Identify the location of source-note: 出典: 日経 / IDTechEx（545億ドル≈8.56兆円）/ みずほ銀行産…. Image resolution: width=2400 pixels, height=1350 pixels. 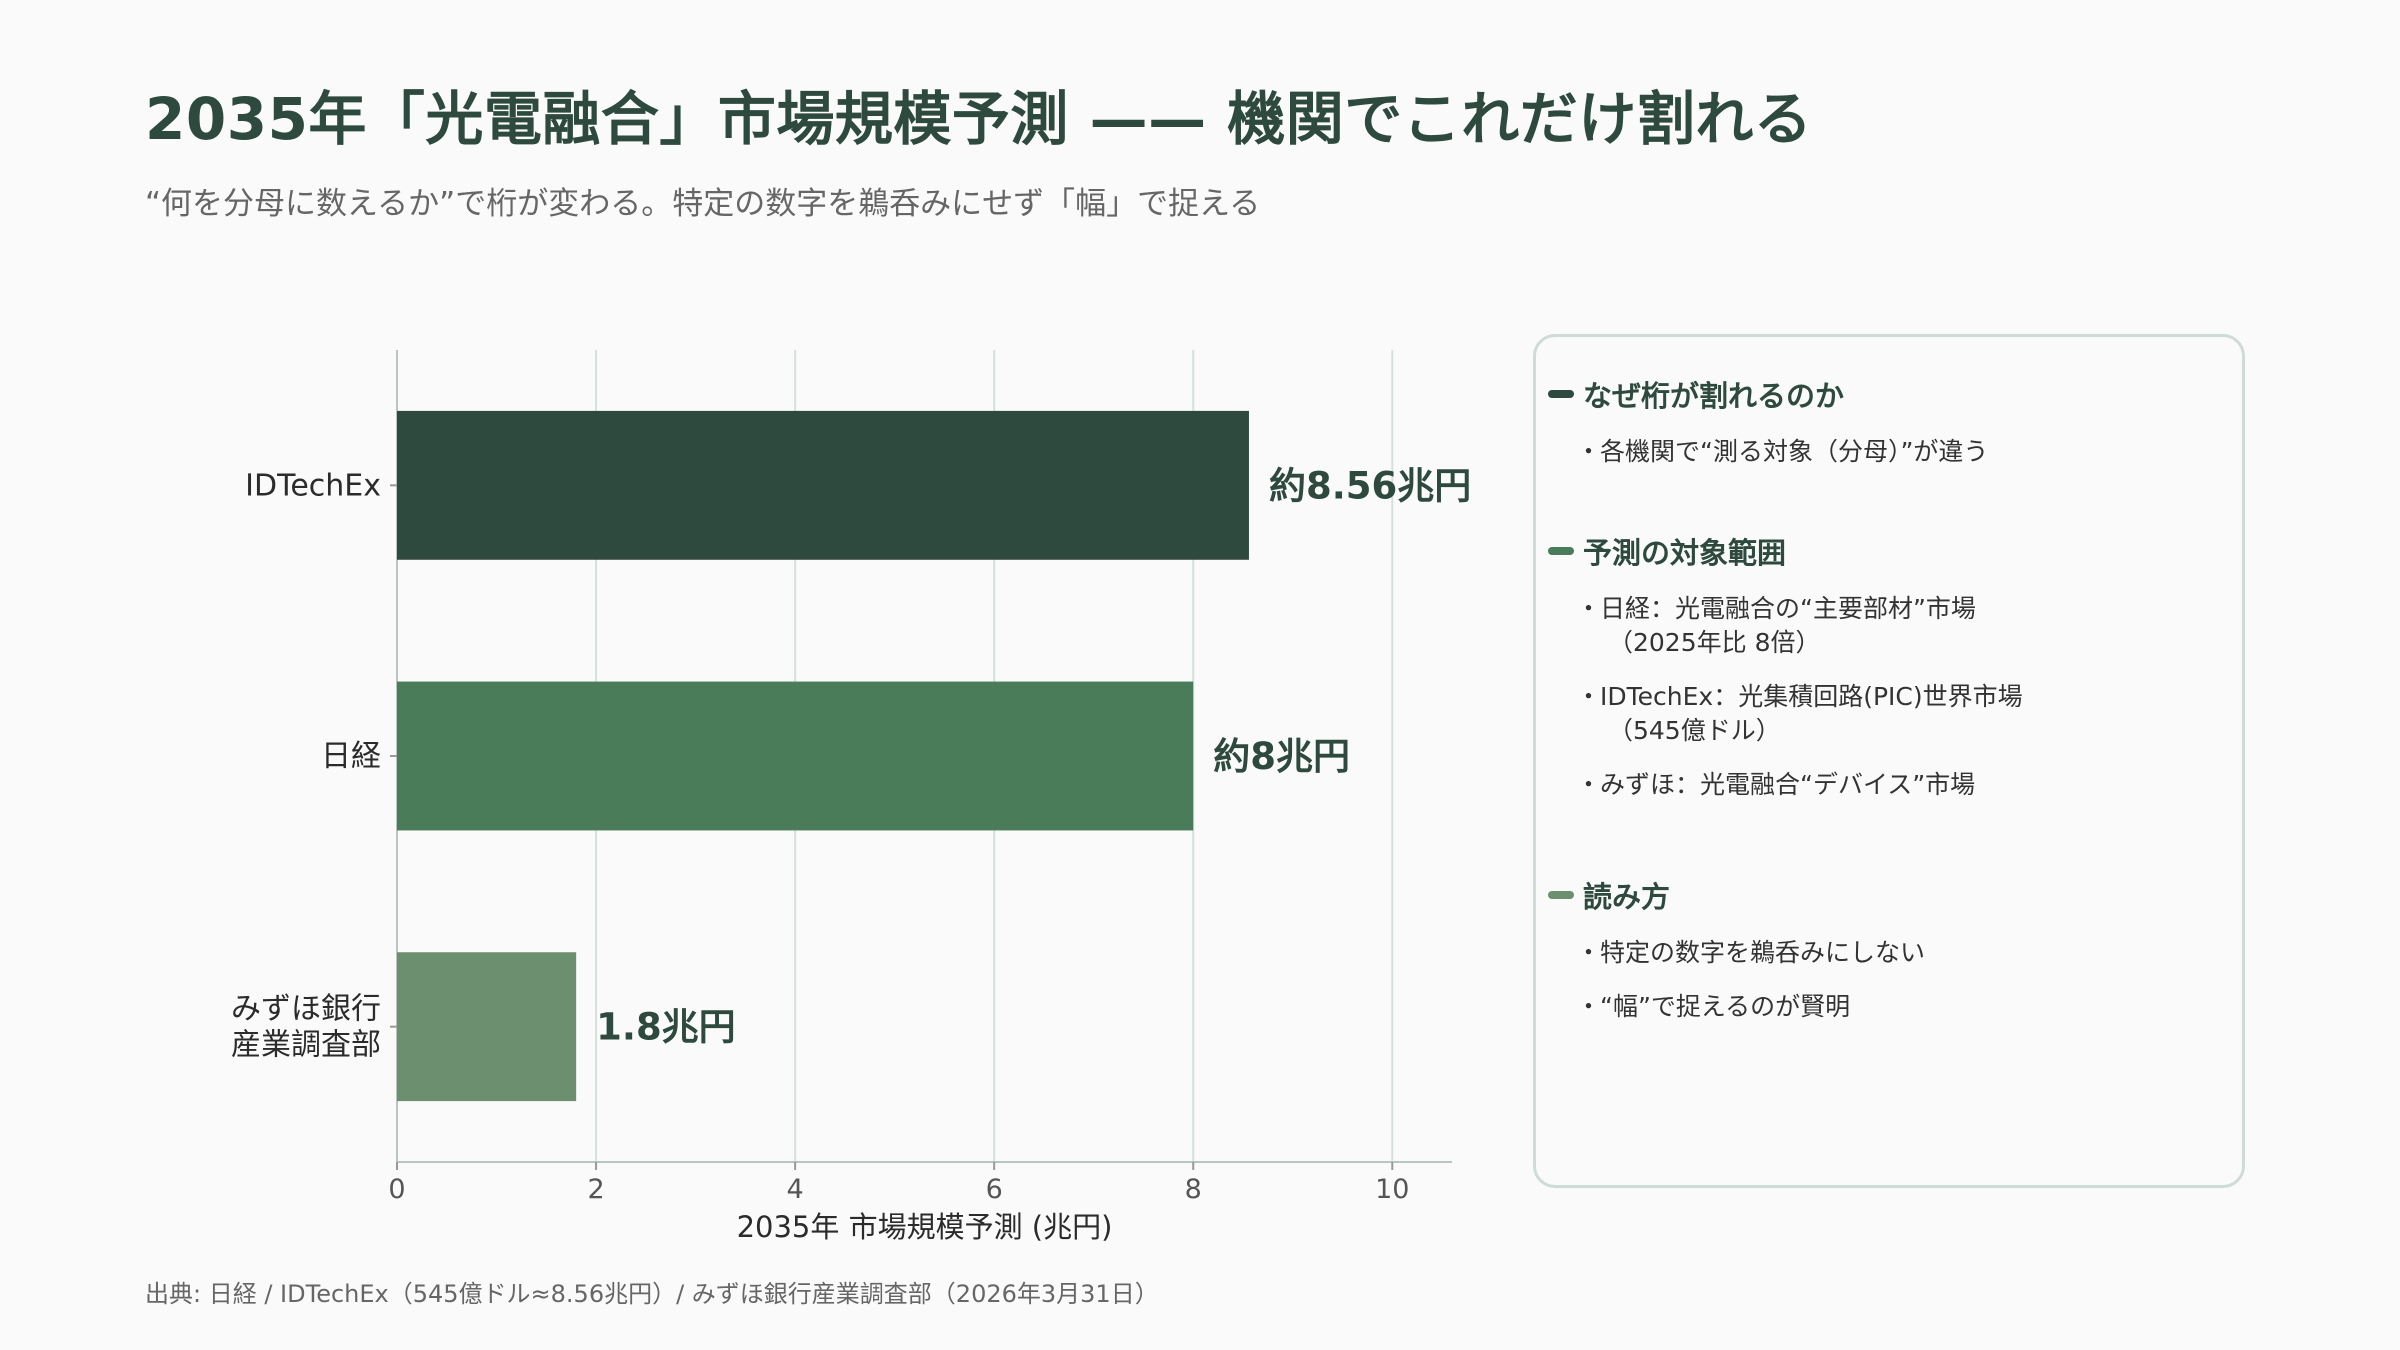
(652, 1294).